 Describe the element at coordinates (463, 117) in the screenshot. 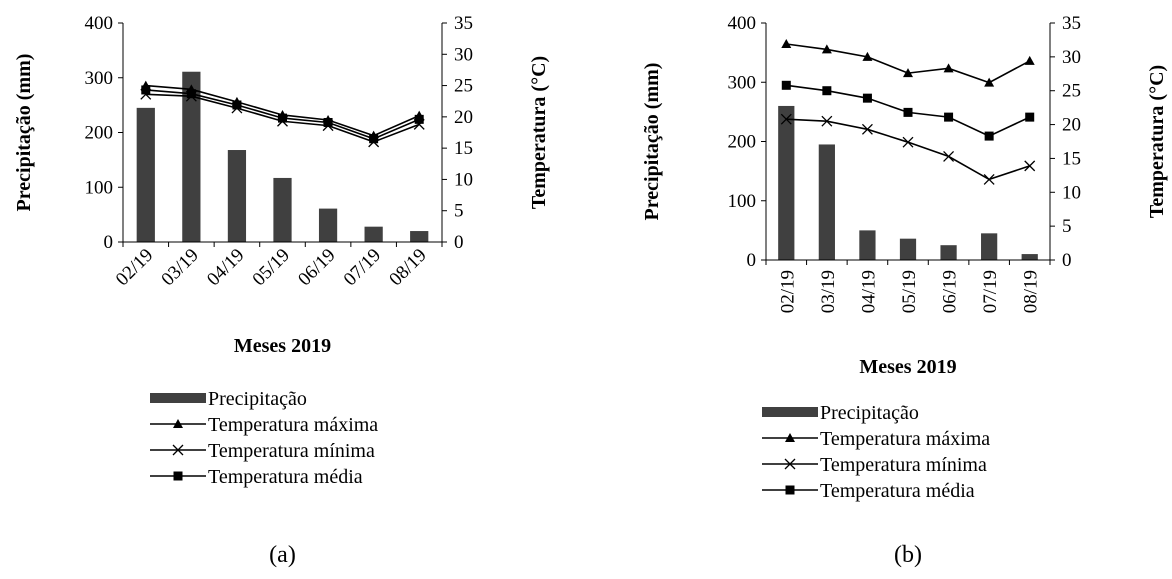

I see `right-tick-label-a: 20` at that location.